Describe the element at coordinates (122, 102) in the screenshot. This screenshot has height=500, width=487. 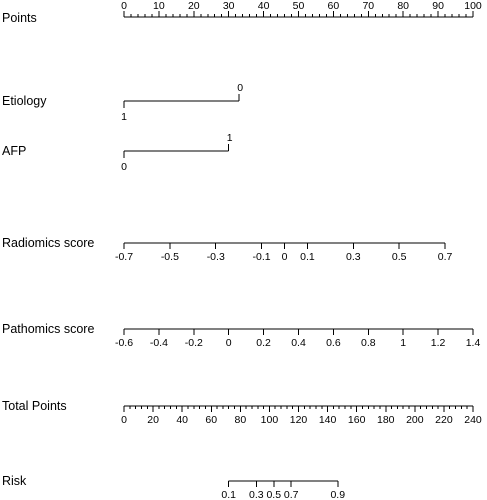
I see `row-etiology: Etiology 1 0` at that location.